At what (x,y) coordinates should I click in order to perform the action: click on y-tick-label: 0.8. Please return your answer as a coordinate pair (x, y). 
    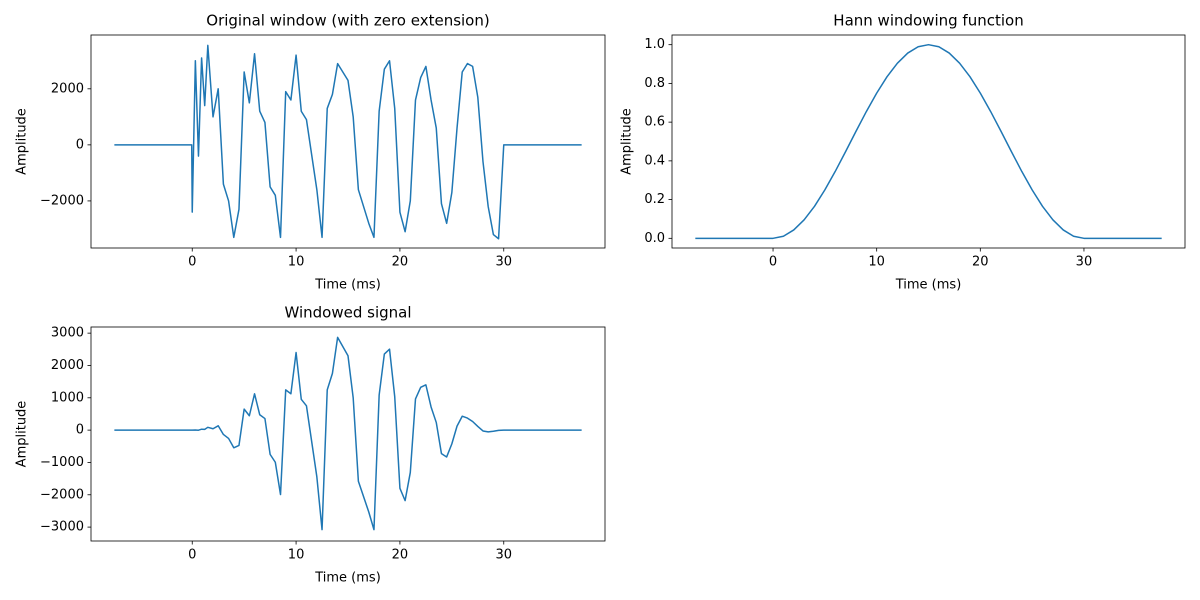
    Looking at the image, I should click on (654, 83).